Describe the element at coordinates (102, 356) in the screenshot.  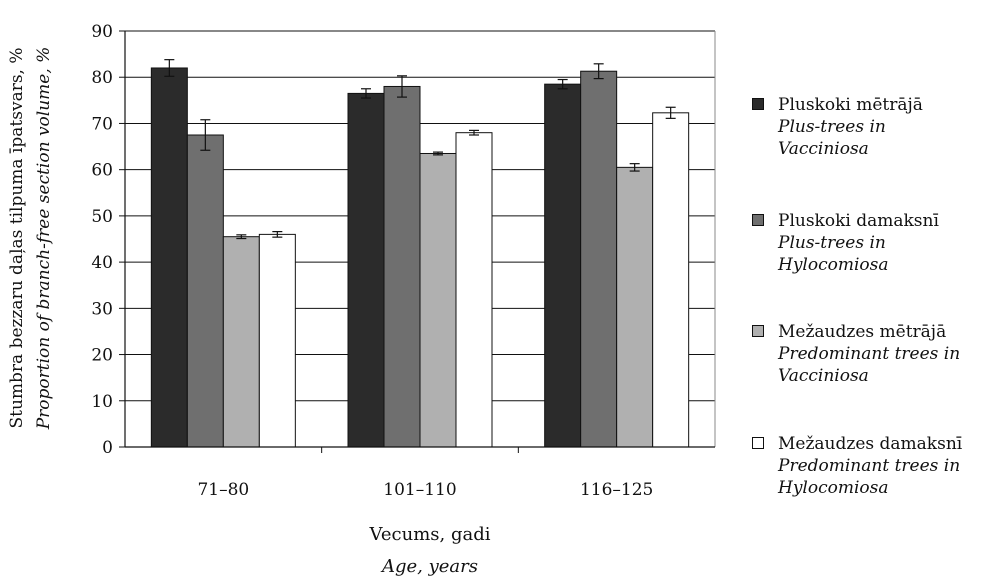
I see `y-tick-label: 20` at that location.